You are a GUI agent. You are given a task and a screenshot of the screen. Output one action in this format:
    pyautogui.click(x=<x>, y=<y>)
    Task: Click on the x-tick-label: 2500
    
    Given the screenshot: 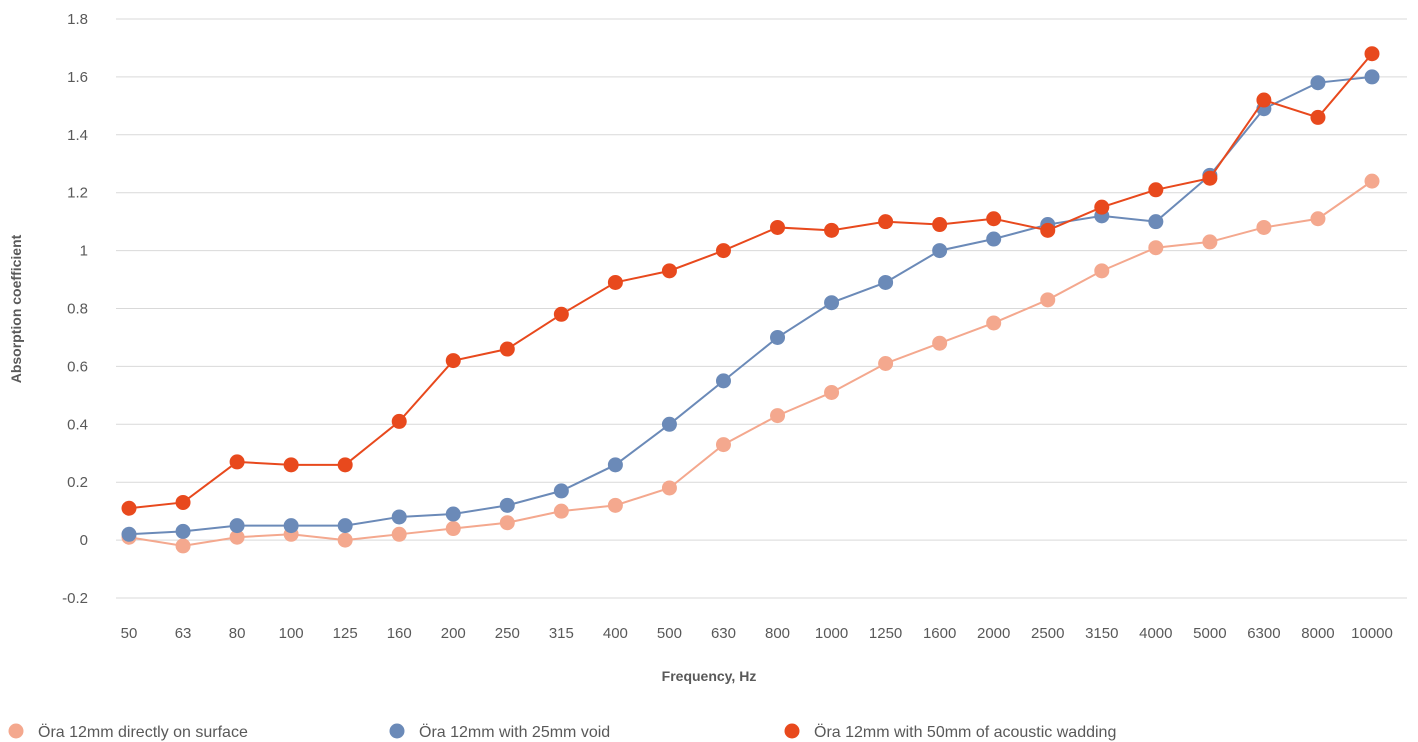 What is the action you would take?
    pyautogui.click(x=1047, y=633)
    